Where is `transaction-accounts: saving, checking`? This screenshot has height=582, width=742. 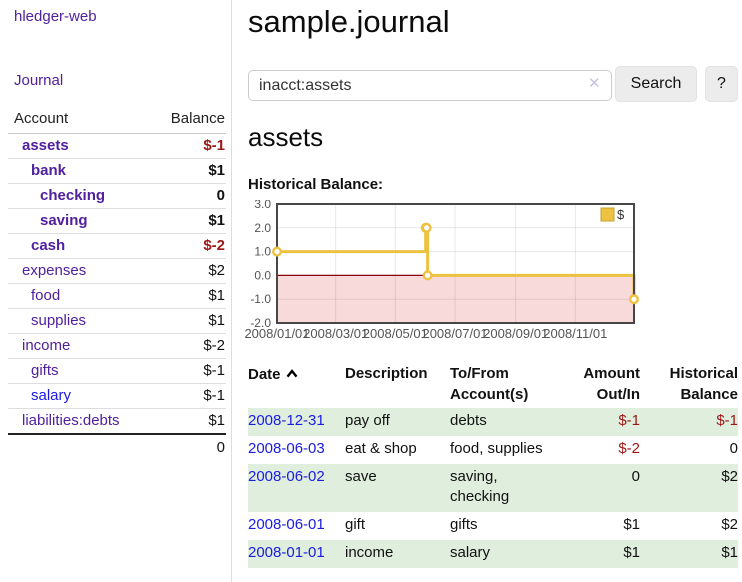
transaction-accounts: saving, checking is located at coordinates (480, 486).